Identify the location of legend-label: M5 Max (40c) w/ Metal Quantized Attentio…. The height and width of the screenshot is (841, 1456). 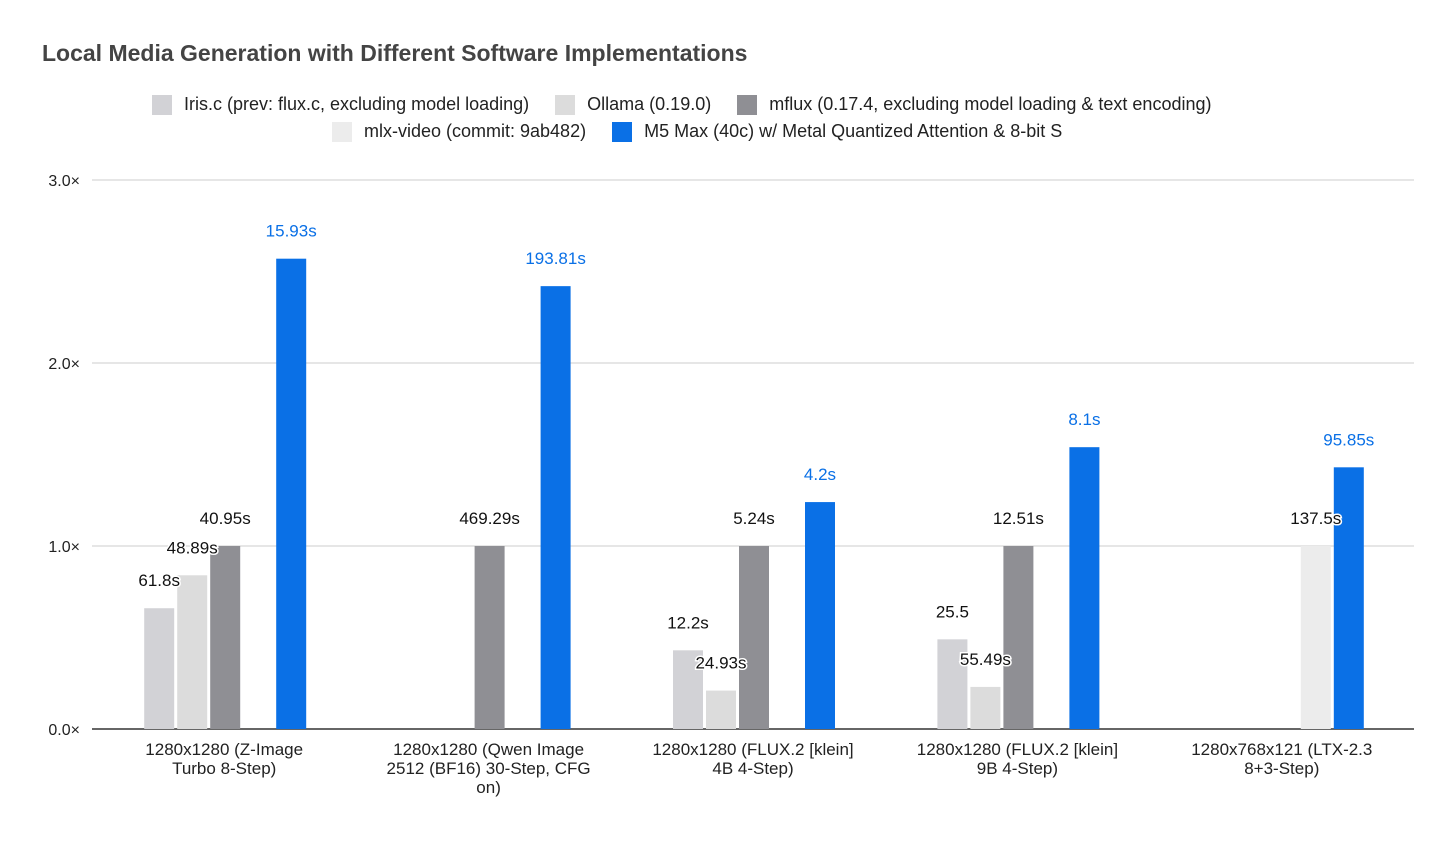
(853, 131).